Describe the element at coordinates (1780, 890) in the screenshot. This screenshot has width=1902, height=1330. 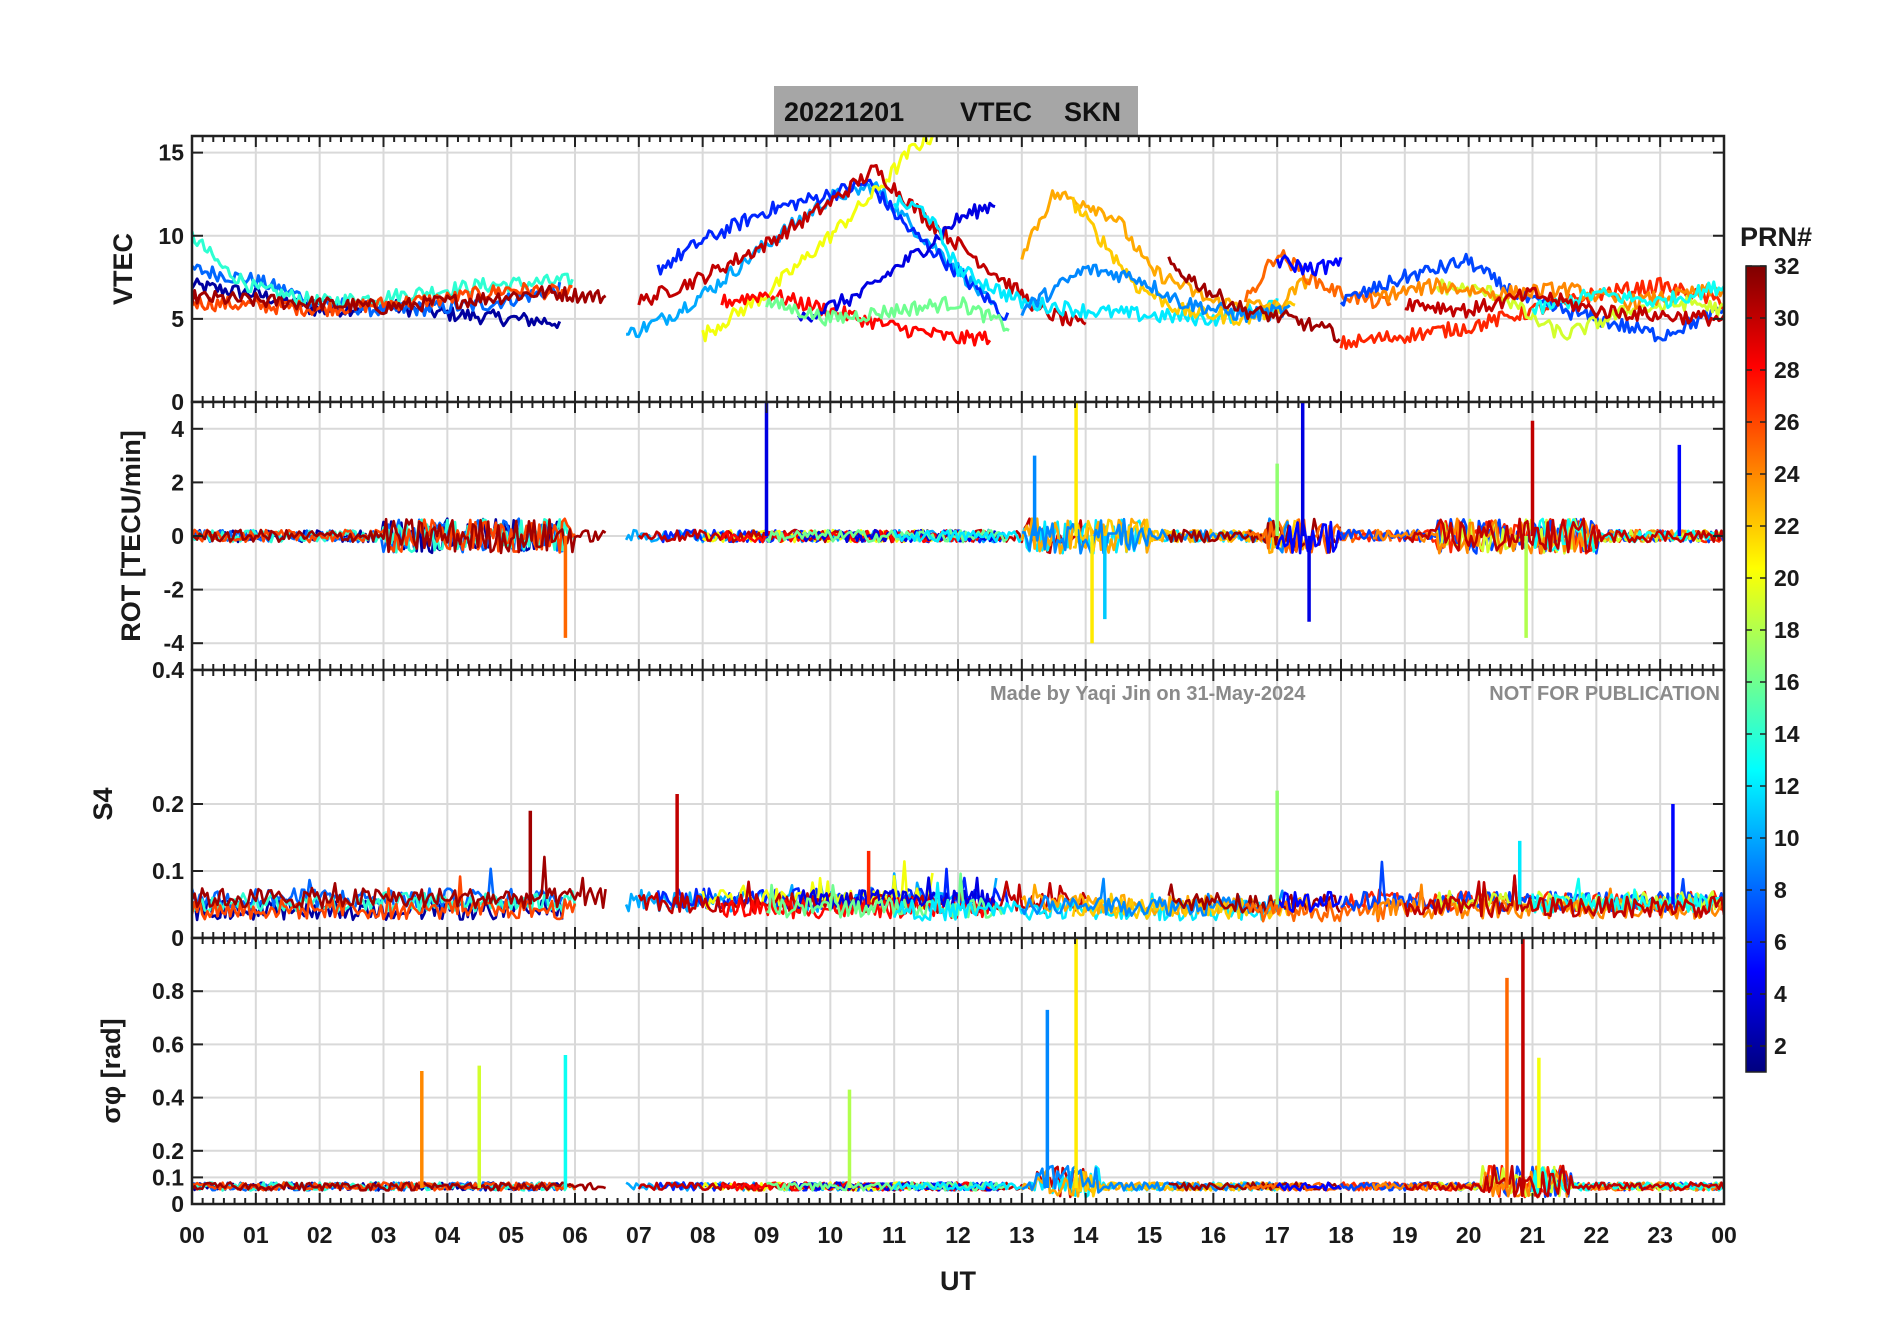
I see `colorbar-tick-label: 8` at that location.